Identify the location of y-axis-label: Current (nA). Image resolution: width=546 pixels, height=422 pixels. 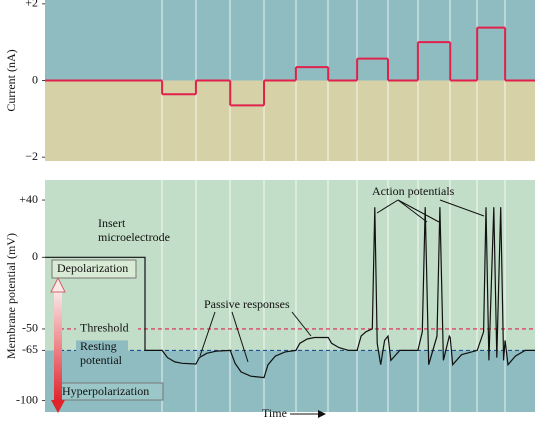
(11, 80).